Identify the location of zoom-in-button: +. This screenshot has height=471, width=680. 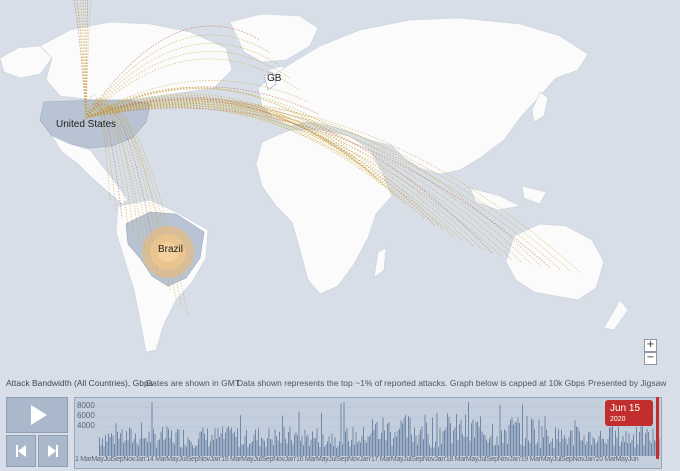
(650, 345).